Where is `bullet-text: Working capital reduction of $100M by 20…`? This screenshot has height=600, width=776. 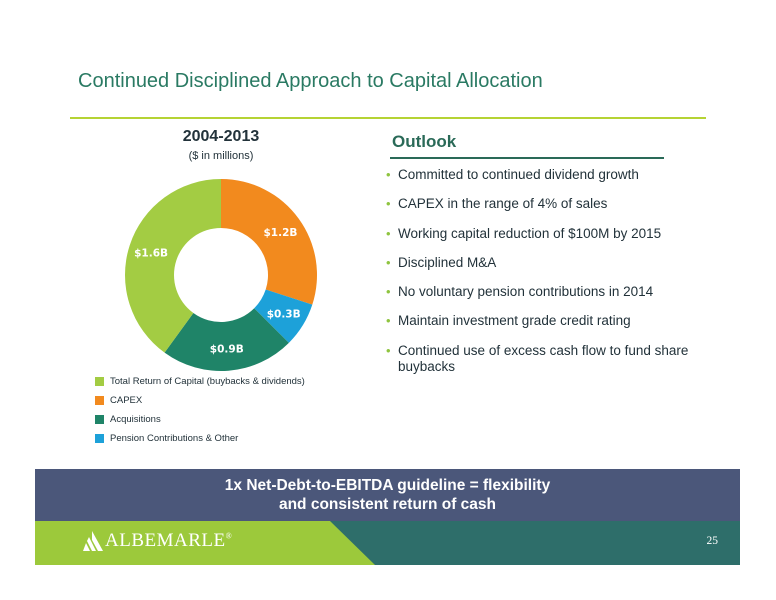
bullet-text: Working capital reduction of $100M by 20… is located at coordinates (530, 233).